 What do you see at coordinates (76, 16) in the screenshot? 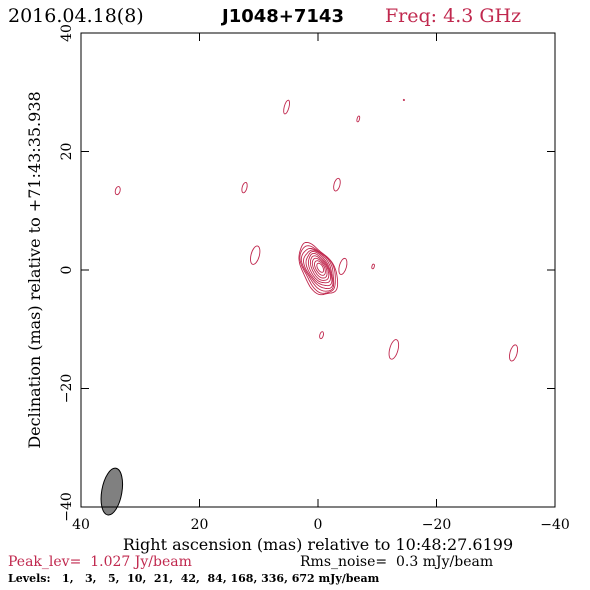
I see `epoch-date: 2016.04.18(8)` at bounding box center [76, 16].